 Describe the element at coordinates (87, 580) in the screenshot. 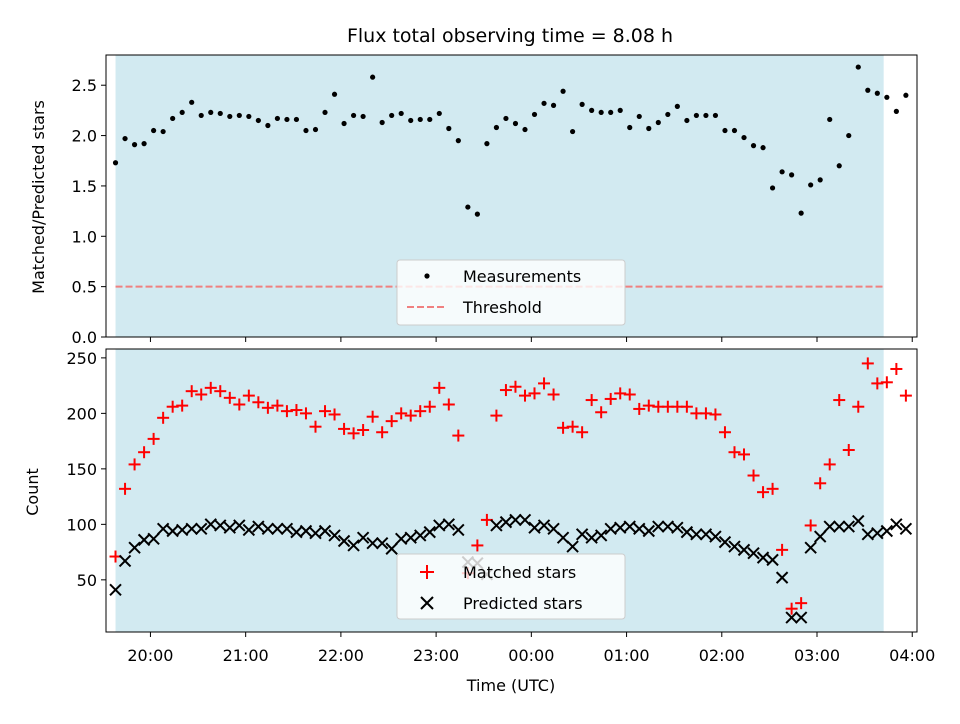

I see `bottom-y-tick-label: 50` at that location.